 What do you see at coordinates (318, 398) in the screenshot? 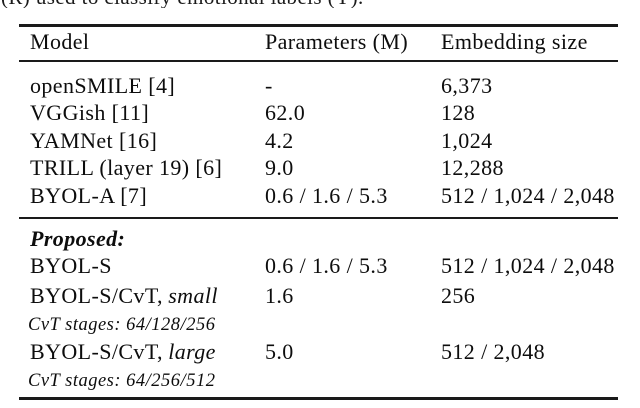
I see `table-bottom-rule` at bounding box center [318, 398].